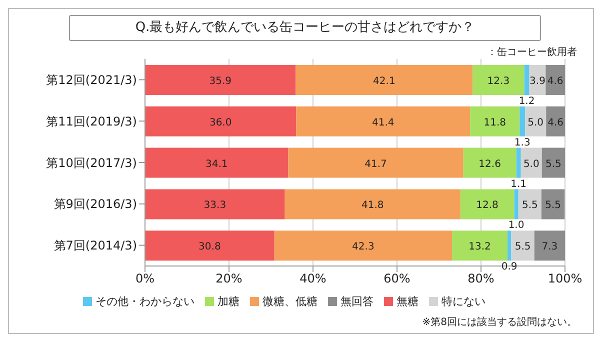 The width and height of the screenshot is (600, 340). Describe the element at coordinates (91, 121) in the screenshot. I see `y-tick-label: 第11回(2019/3)` at that location.